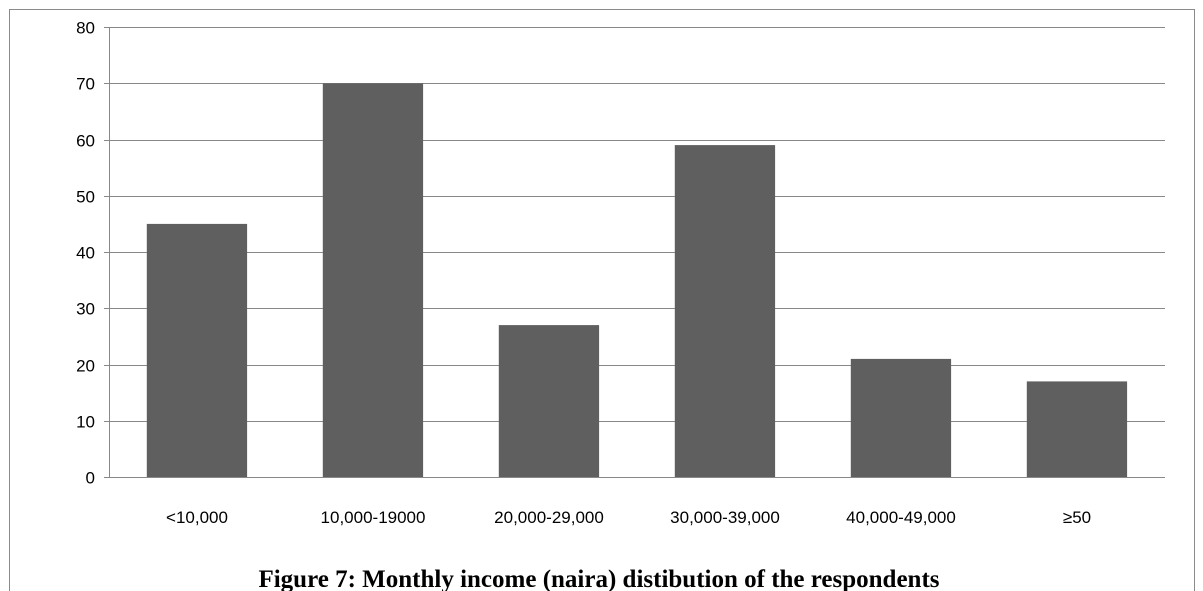 Image resolution: width=1203 pixels, height=591 pixels. What do you see at coordinates (1077, 517) in the screenshot?
I see `x-tick-label: ≥50` at bounding box center [1077, 517].